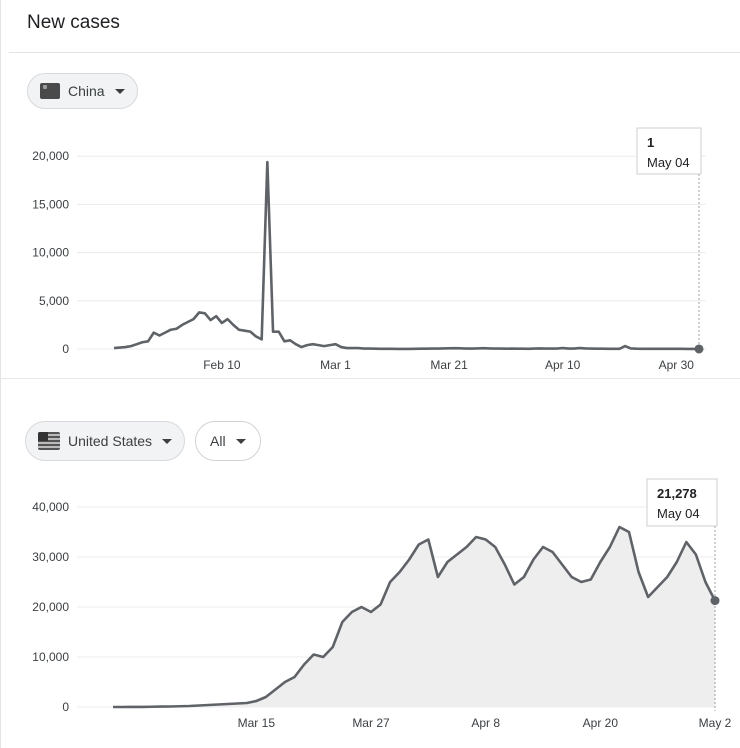 The width and height of the screenshot is (740, 748). I want to click on x-tick-label: May 2, so click(715, 723).